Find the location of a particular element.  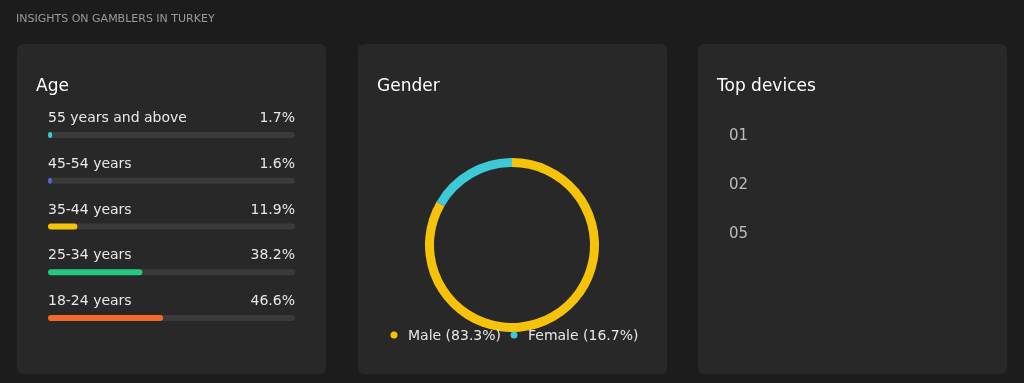

data-label: 11.9% is located at coordinates (272, 208).